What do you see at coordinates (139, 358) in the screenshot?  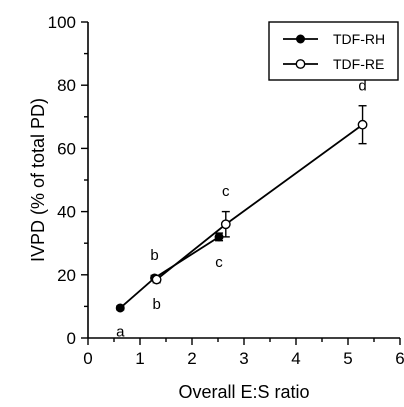 I see `x-tick-label: 1` at bounding box center [139, 358].